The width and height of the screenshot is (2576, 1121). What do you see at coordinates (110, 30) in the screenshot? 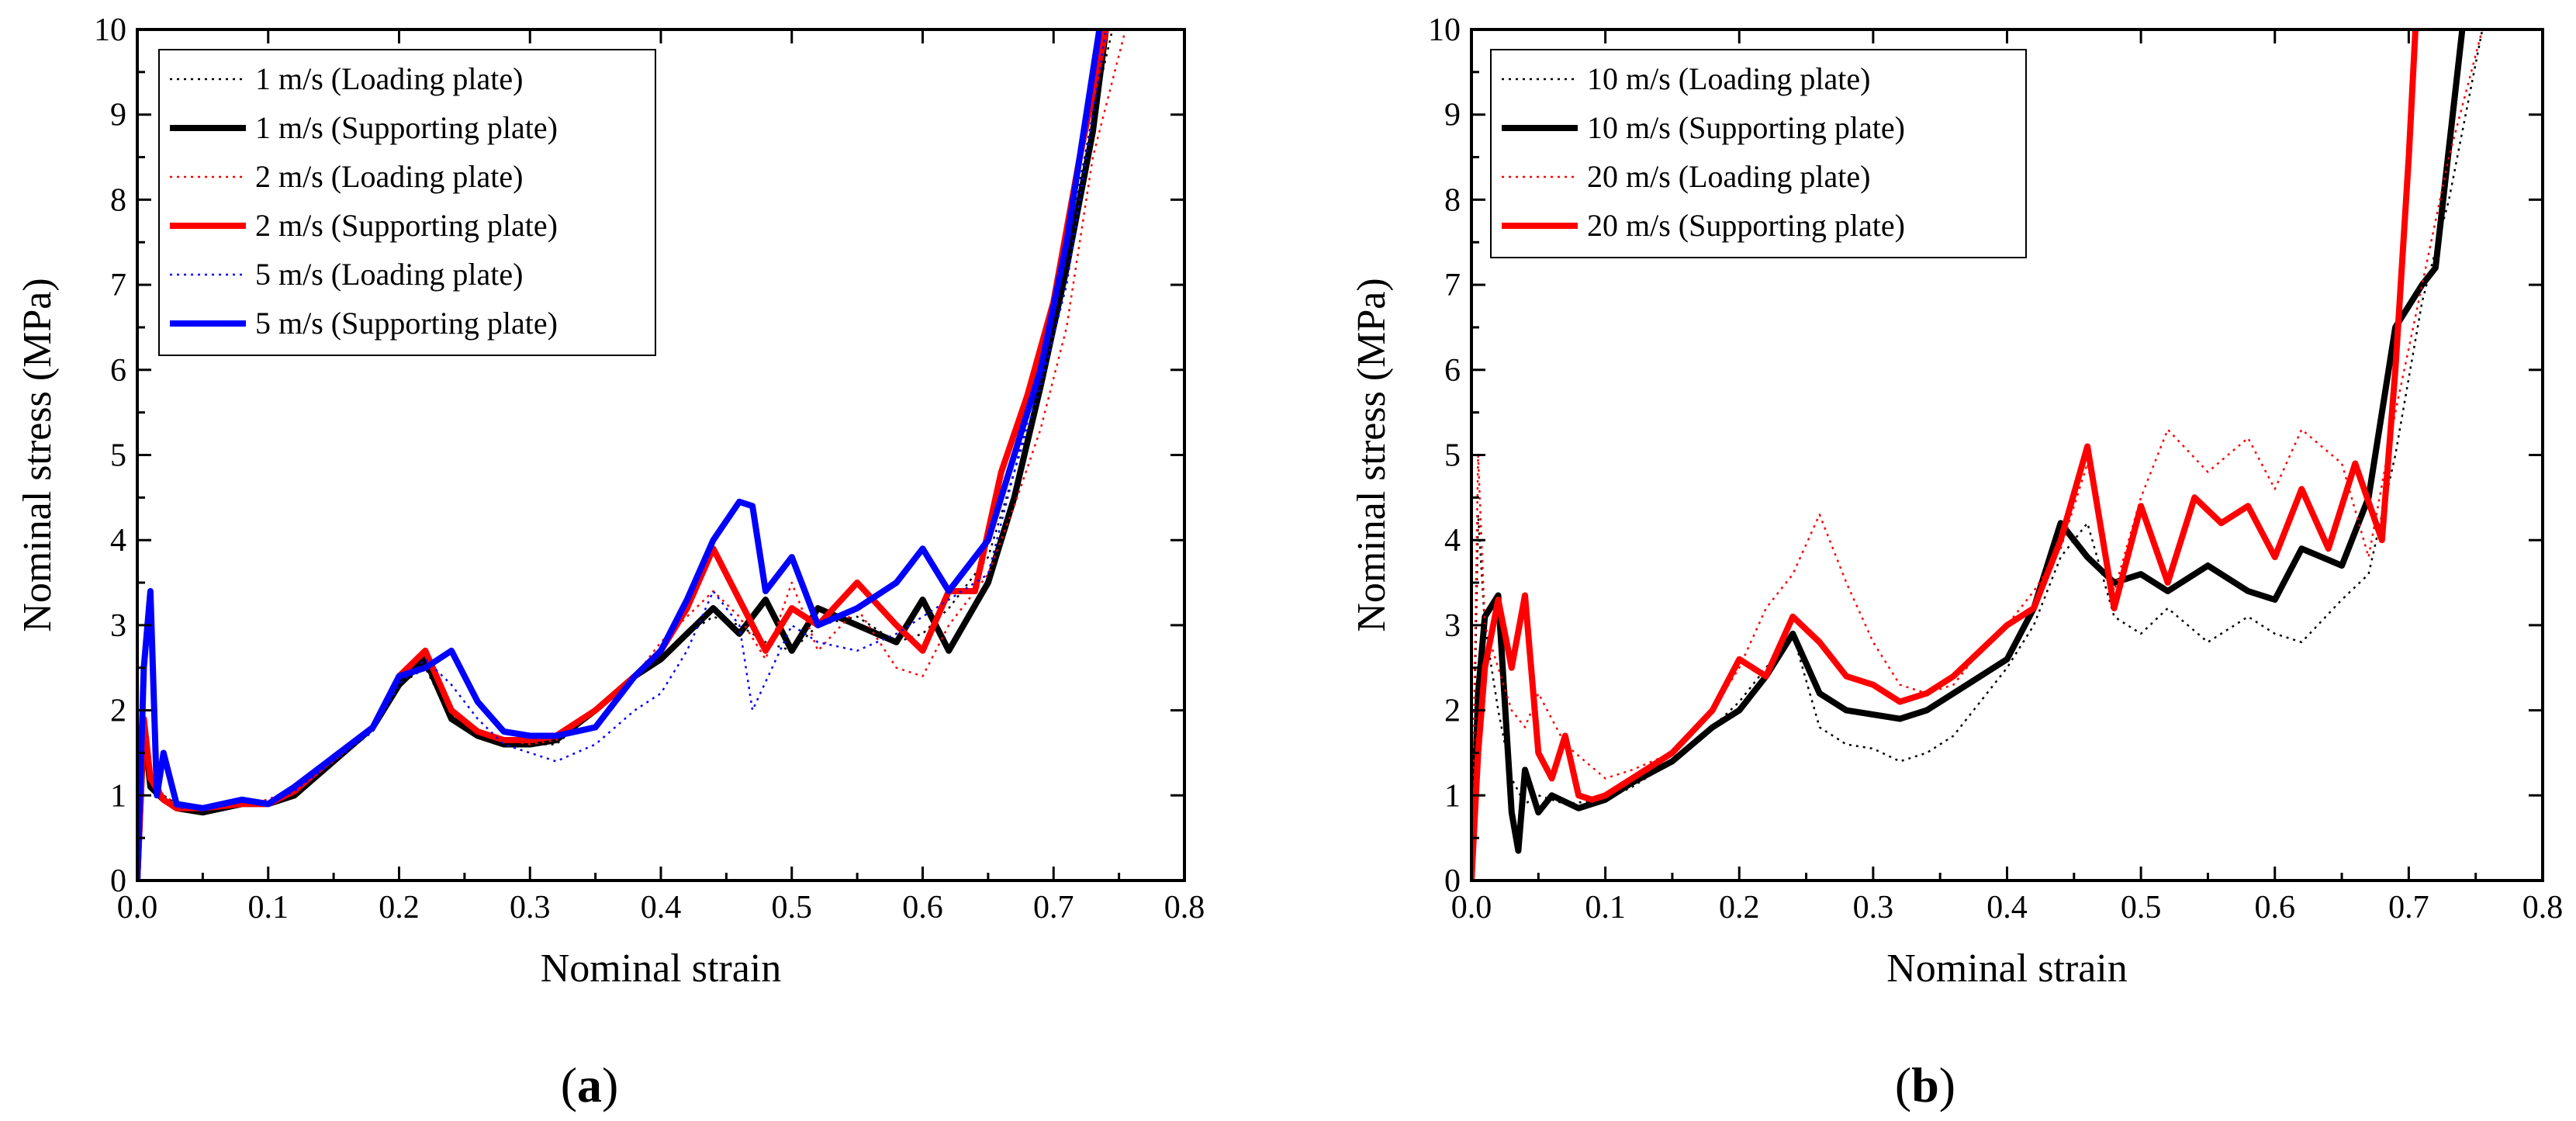
I see `chart-a-y-tick-label: 10` at bounding box center [110, 30].